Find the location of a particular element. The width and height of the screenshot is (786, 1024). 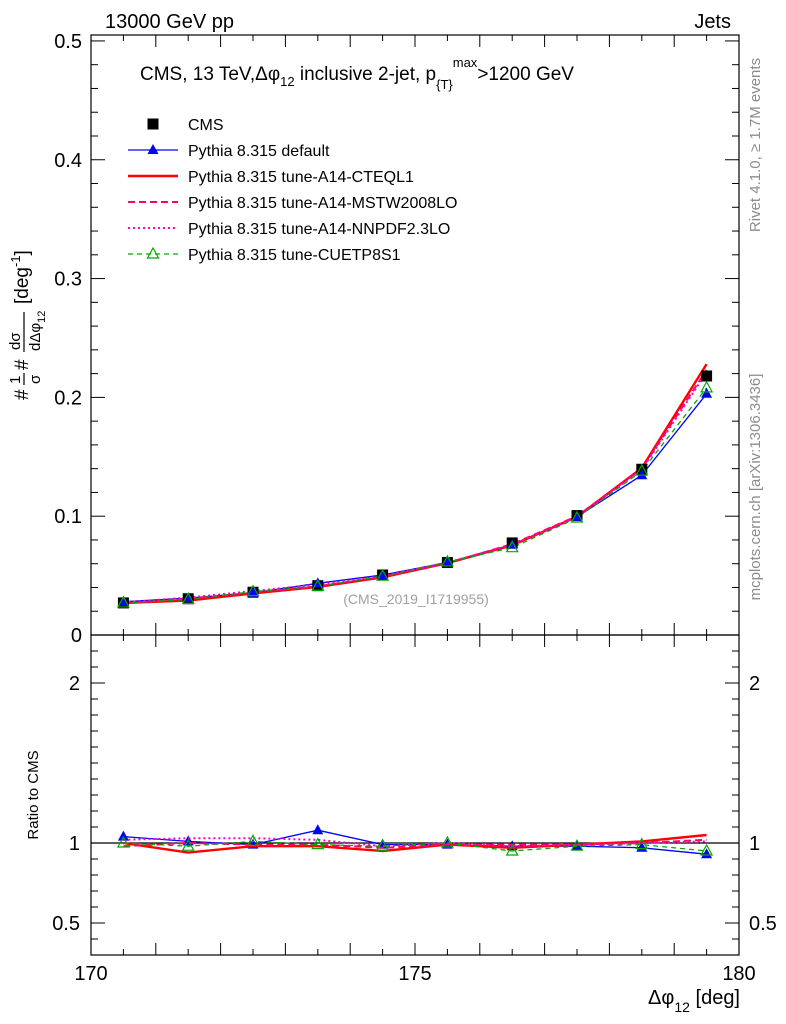

ratio-y-tick-label-right: 1 is located at coordinates (754, 844).